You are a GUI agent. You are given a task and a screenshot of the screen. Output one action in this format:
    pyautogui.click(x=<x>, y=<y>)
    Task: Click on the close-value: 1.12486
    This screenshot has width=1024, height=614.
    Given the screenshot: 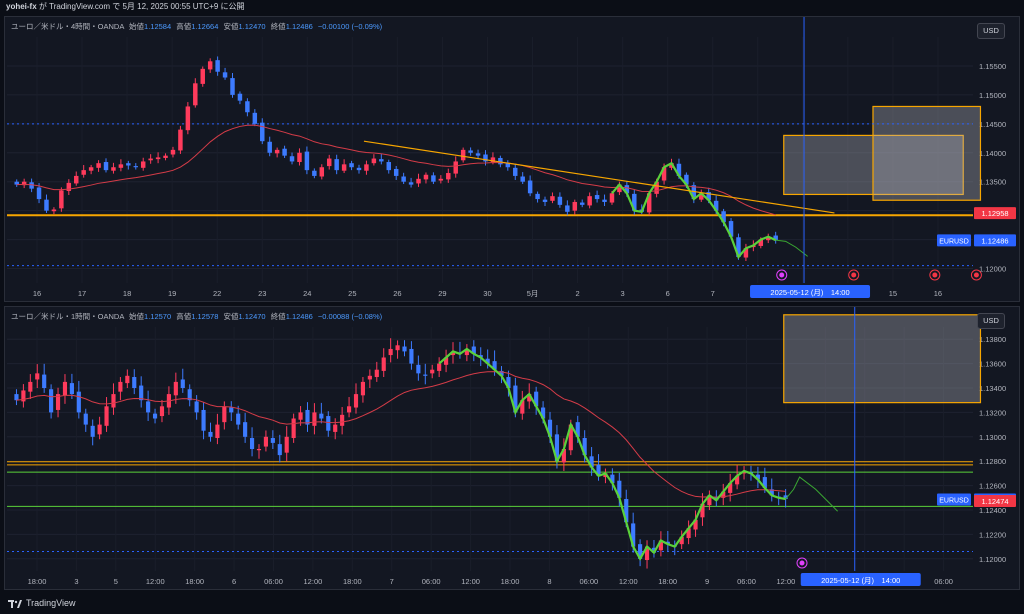 What is the action you would take?
    pyautogui.click(x=299, y=26)
    